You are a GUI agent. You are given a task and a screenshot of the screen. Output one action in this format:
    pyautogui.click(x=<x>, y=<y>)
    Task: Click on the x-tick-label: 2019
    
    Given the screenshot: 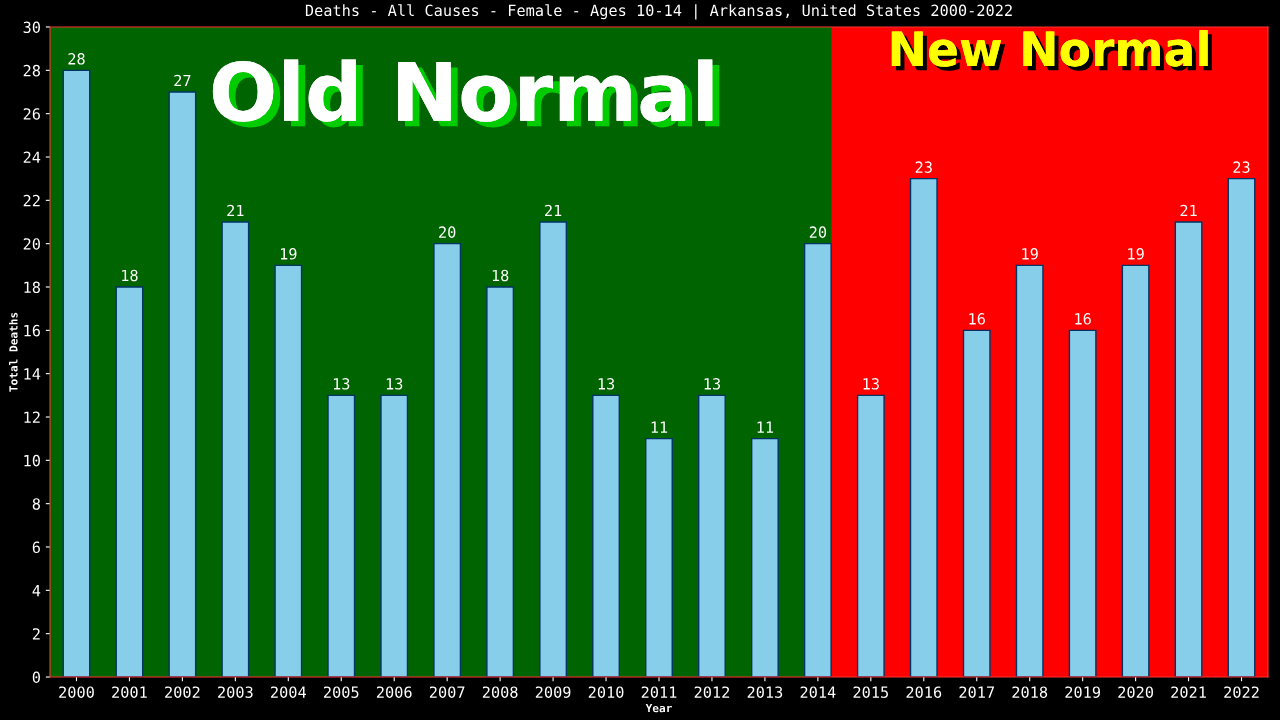 What is the action you would take?
    pyautogui.click(x=1083, y=692)
    